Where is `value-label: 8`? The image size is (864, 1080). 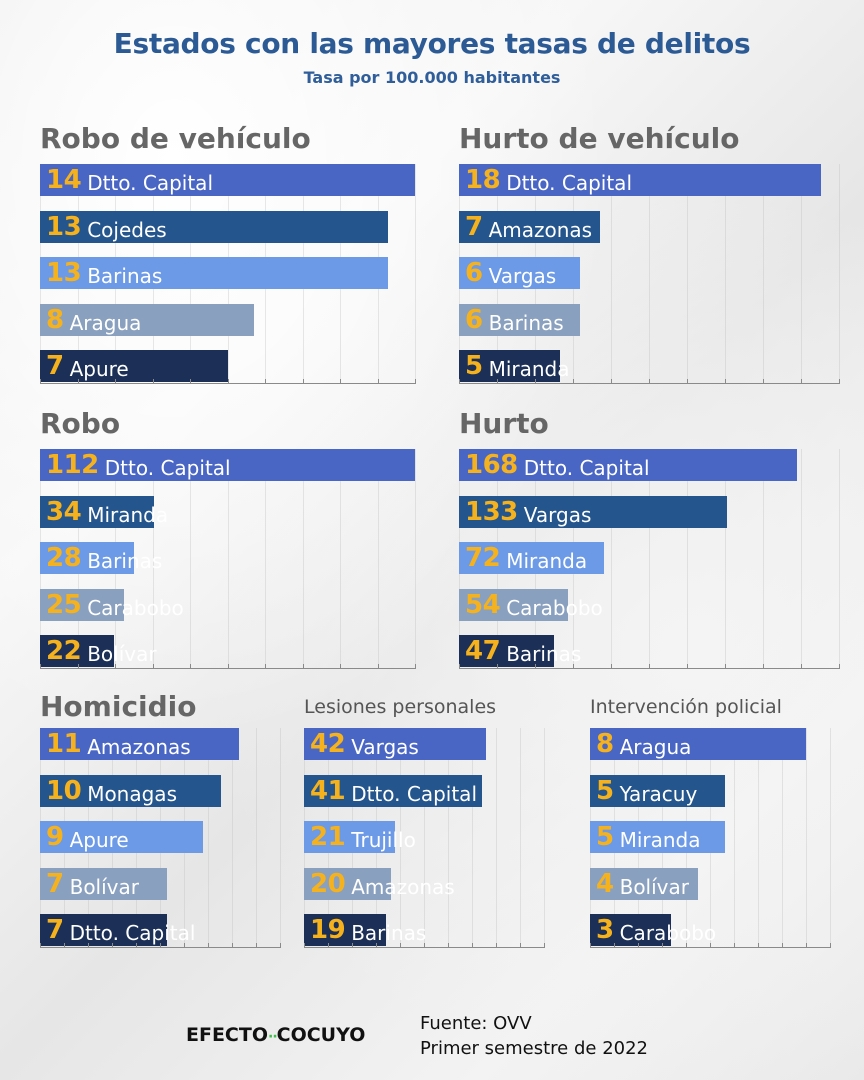
value-label: 8 is located at coordinates (55, 319).